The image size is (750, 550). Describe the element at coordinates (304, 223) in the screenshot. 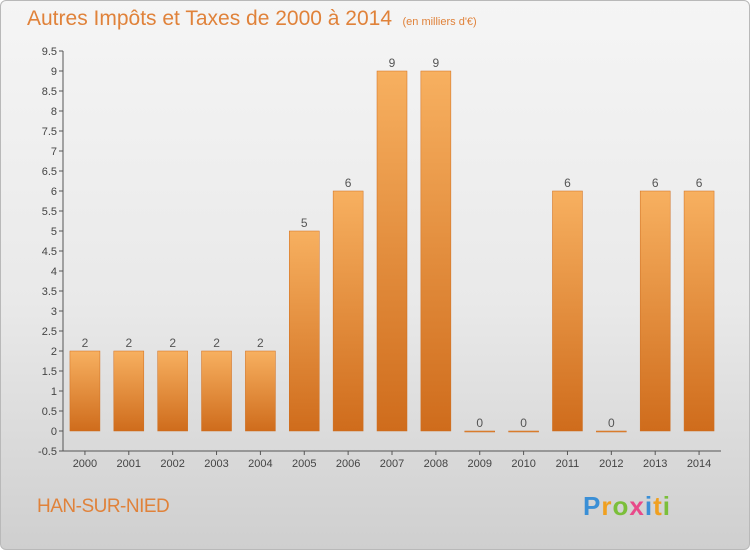

I see `data-label-2005: 5` at that location.